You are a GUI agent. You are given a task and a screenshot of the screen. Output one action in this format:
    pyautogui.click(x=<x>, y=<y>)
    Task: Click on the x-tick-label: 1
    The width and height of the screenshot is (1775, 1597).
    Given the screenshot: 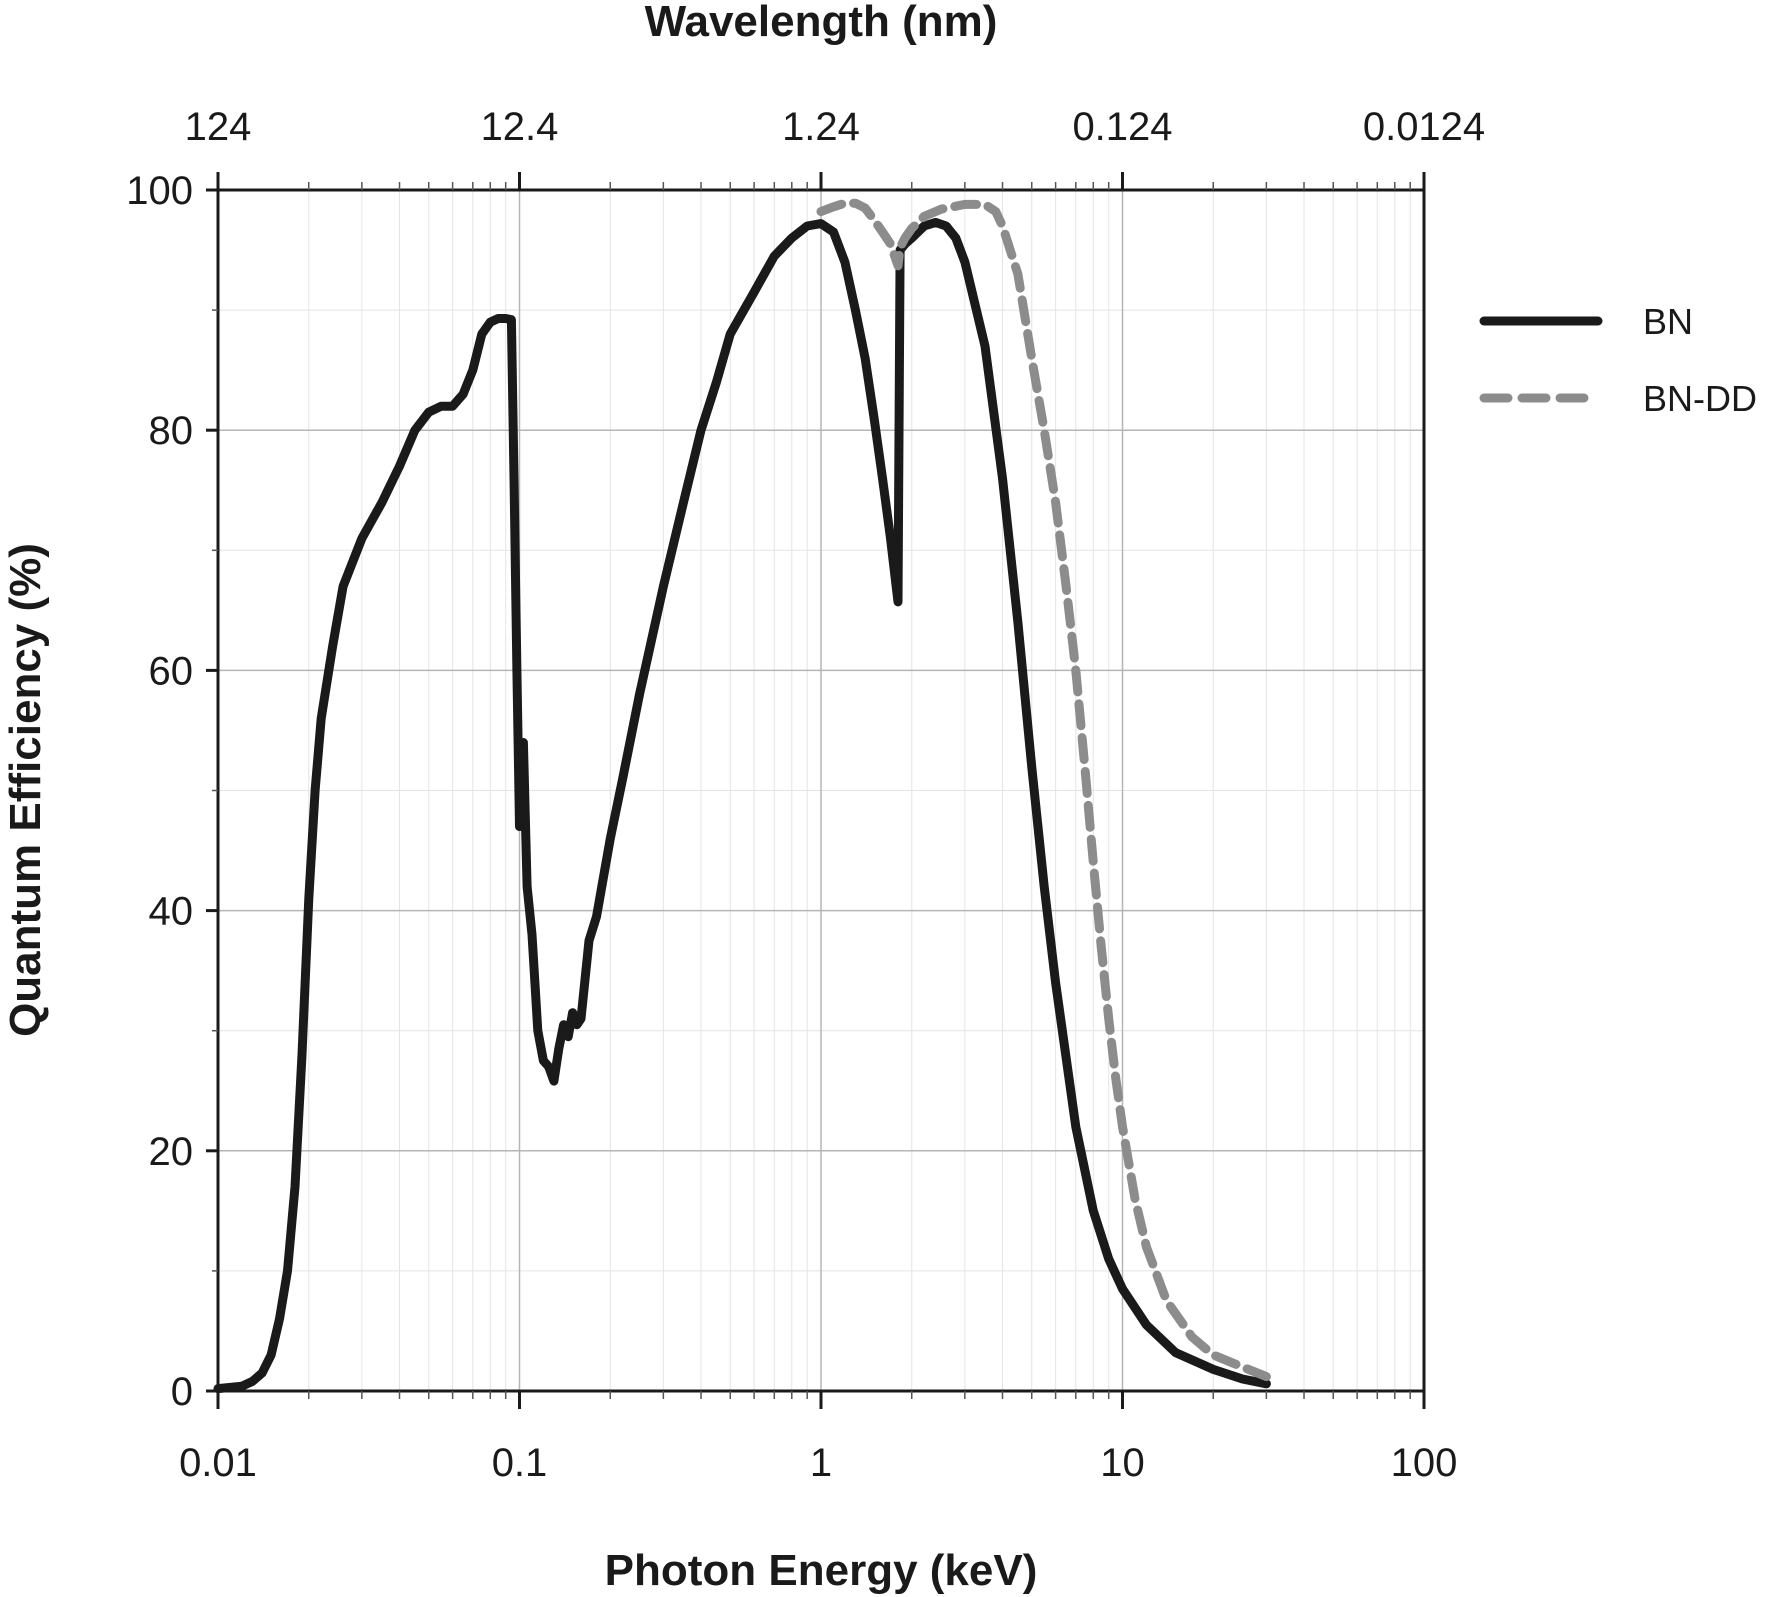 What is the action you would take?
    pyautogui.click(x=821, y=1463)
    